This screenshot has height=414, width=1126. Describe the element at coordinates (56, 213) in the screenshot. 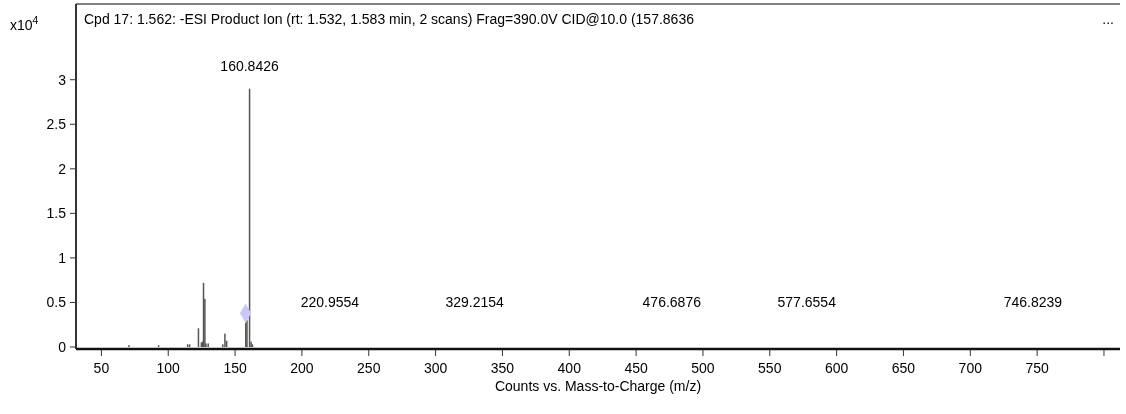

I see `y-tick-label: 1.5` at that location.